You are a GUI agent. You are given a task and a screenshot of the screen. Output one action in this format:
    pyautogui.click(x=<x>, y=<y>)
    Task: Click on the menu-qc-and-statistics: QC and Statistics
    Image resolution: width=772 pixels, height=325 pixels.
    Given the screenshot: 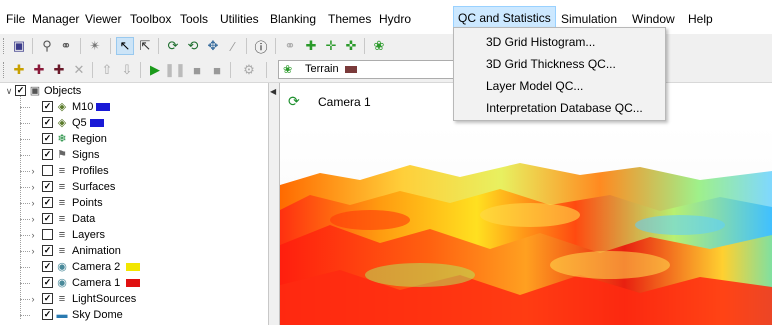 What is the action you would take?
    pyautogui.click(x=504, y=17)
    